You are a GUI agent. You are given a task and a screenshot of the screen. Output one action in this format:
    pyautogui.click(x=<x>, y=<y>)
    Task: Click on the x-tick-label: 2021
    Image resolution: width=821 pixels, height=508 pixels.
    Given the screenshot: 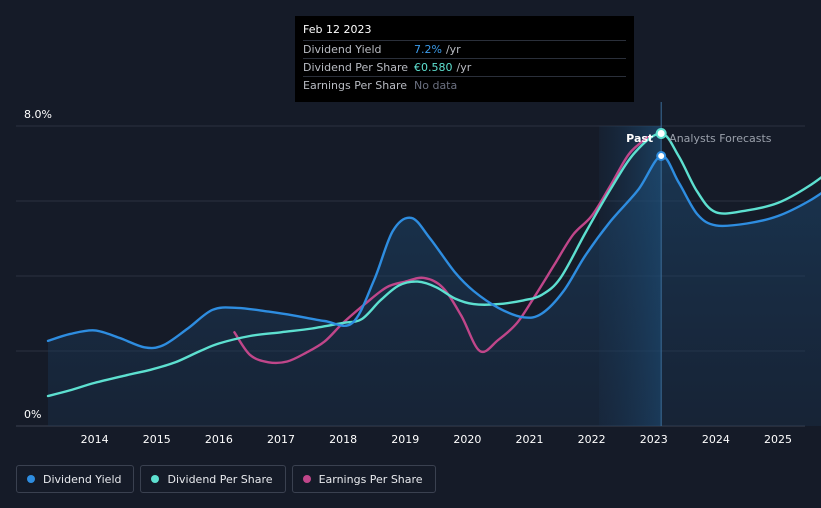 What is the action you would take?
    pyautogui.click(x=529, y=439)
    